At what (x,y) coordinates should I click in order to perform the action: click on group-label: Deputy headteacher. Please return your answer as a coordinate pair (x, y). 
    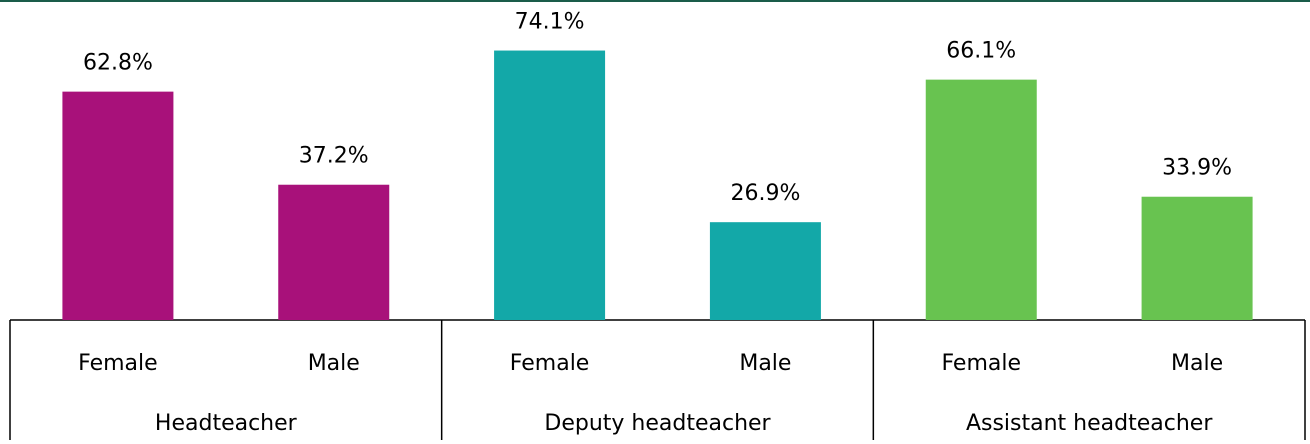
    Looking at the image, I should click on (657, 423).